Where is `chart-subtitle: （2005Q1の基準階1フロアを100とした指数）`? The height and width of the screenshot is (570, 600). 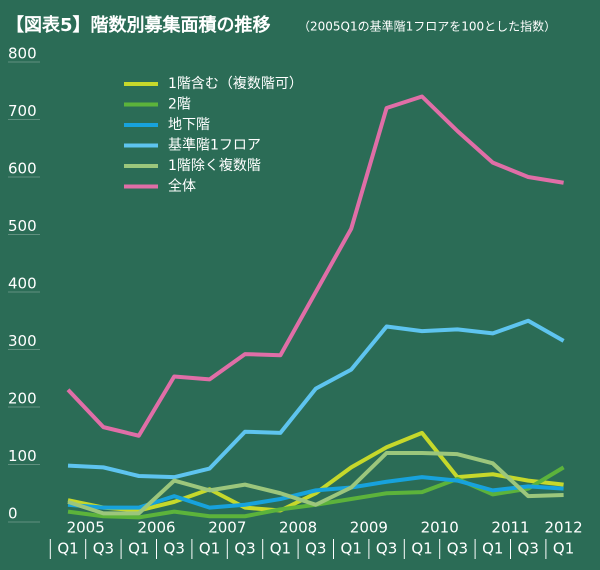 chart-subtitle: （2005Q1の基準階1フロアを100とした指数） is located at coordinates (427, 26).